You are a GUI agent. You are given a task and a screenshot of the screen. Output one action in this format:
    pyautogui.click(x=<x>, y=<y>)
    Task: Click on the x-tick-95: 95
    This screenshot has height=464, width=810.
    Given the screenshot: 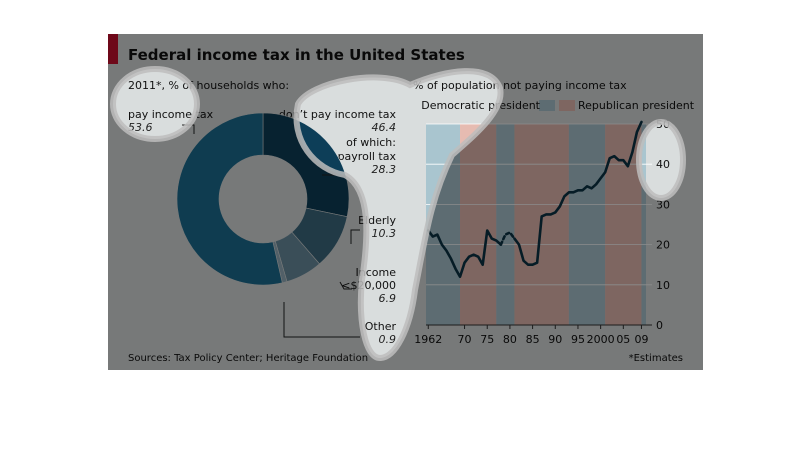 What is the action you would take?
    pyautogui.click(x=578, y=339)
    